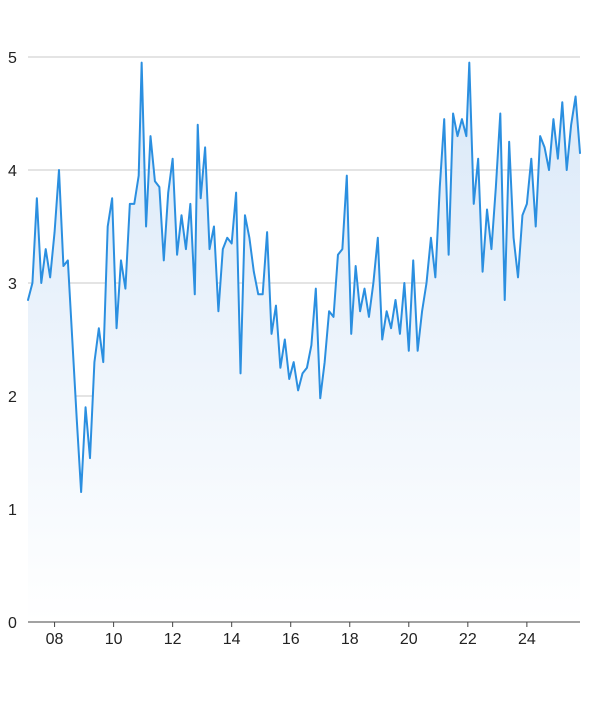 The height and width of the screenshot is (705, 600). I want to click on y-tick-label: 1, so click(12, 510).